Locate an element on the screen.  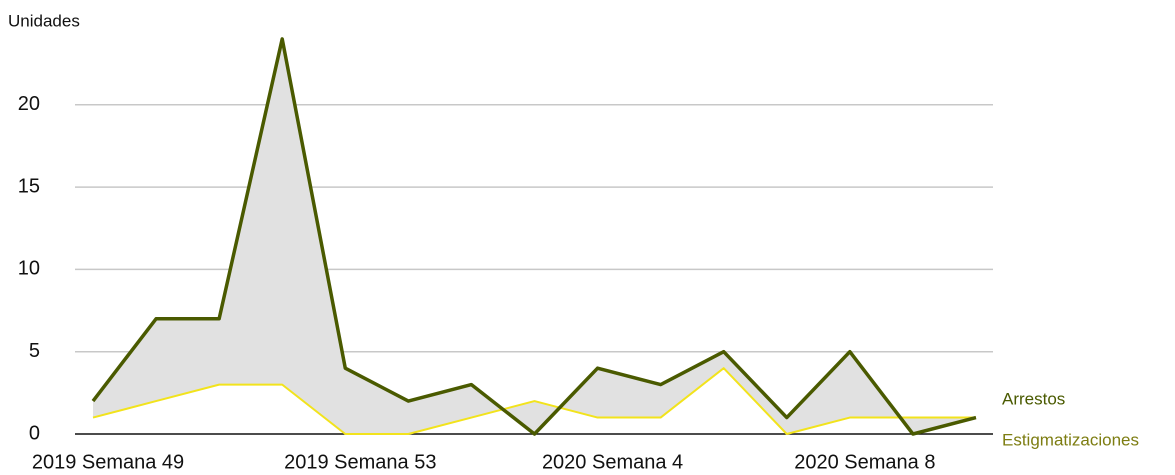
y-tick-label: 0 is located at coordinates (34, 433).